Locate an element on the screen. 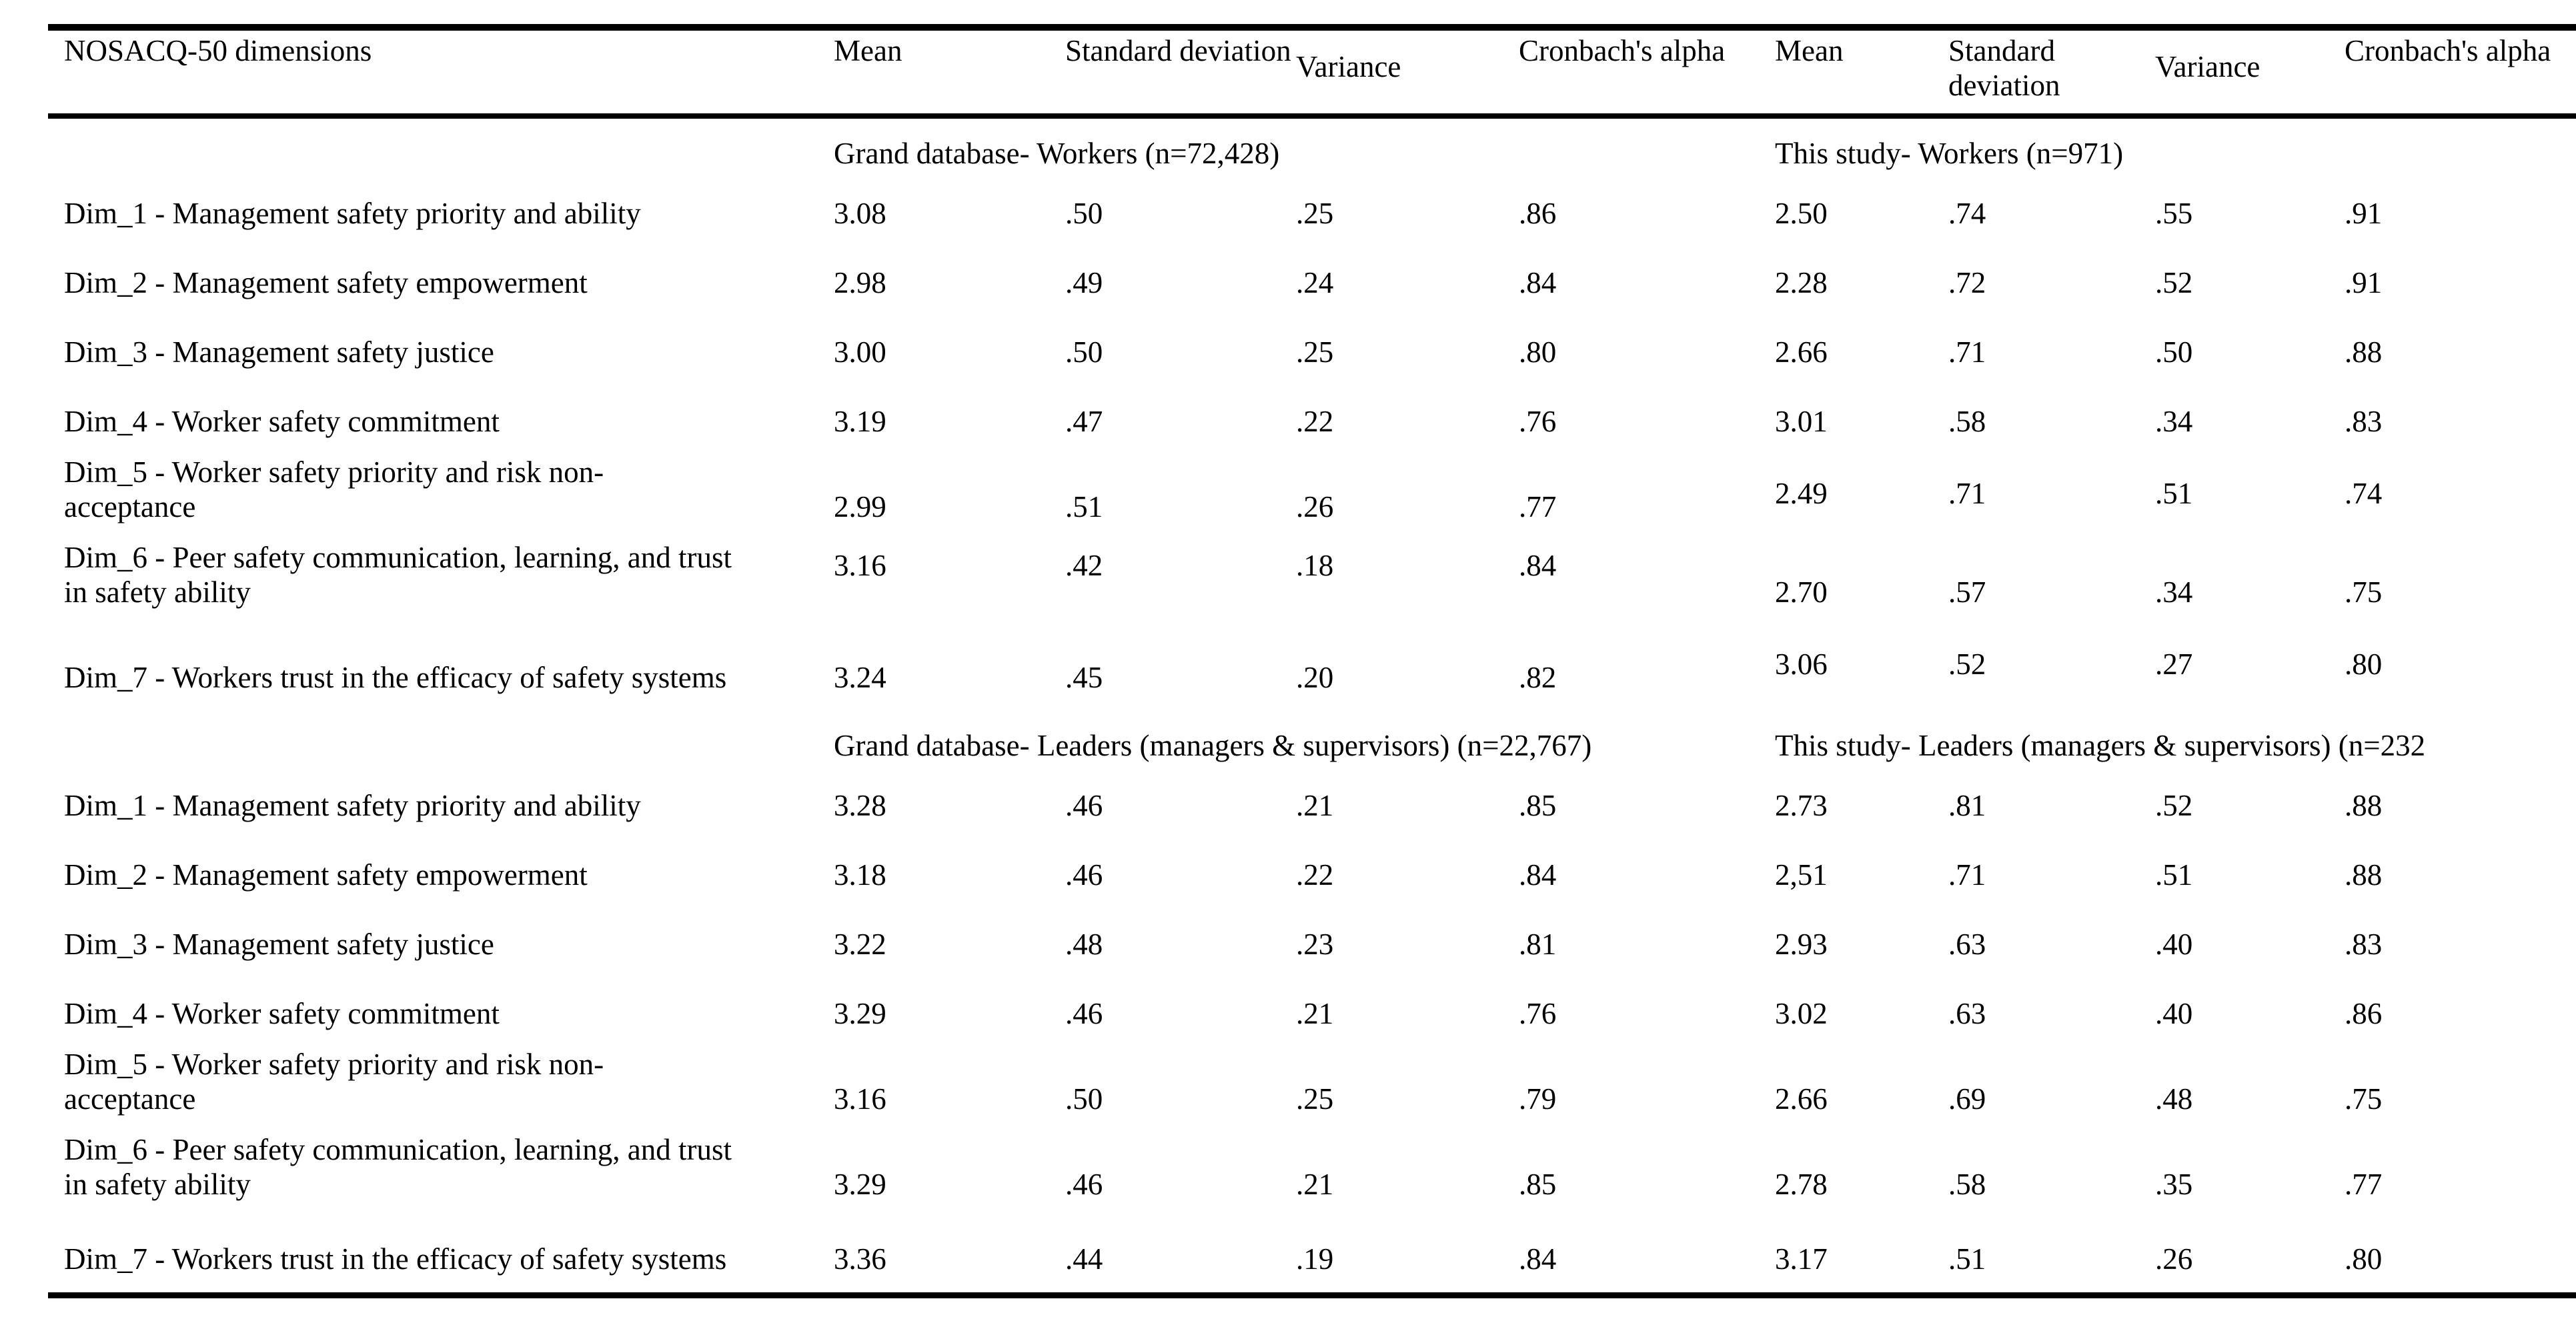 The height and width of the screenshot is (1321, 2576). cell-study-variance: .35 is located at coordinates (2174, 1184).